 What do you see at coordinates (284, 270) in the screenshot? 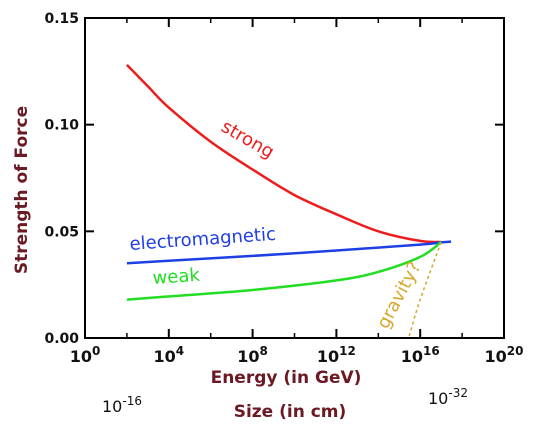
I see `series-line-weak` at bounding box center [284, 270].